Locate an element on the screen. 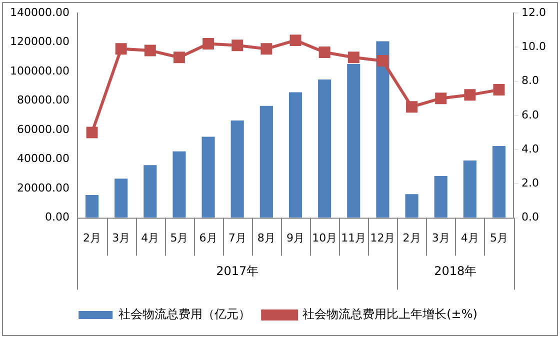  y2-tick-label: 12.0 is located at coordinates (534, 12).